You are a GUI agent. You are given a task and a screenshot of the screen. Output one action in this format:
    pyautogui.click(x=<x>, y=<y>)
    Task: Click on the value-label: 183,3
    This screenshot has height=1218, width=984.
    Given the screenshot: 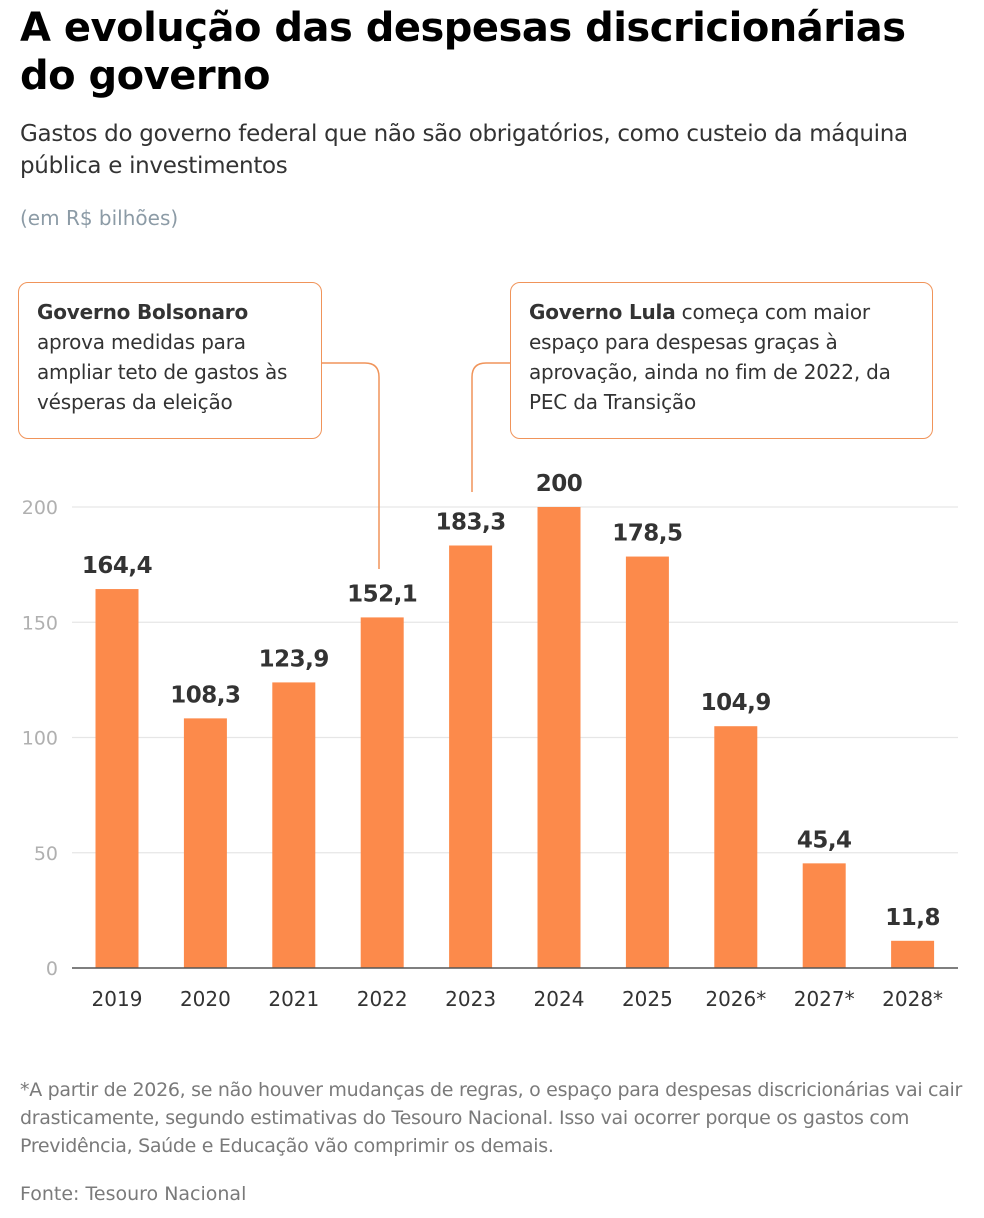 What is the action you would take?
    pyautogui.click(x=470, y=522)
    